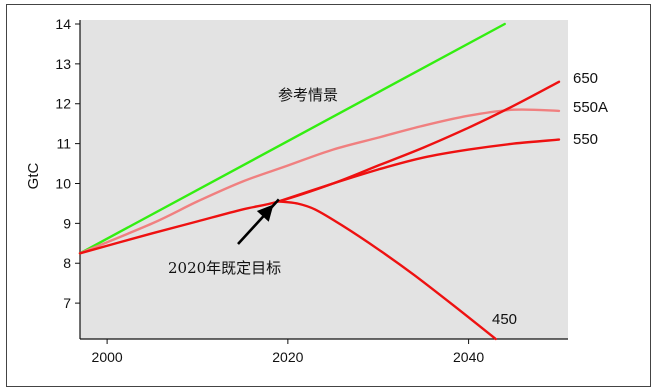 The image size is (657, 391). I want to click on y-tick-label: 8, so click(67, 263).